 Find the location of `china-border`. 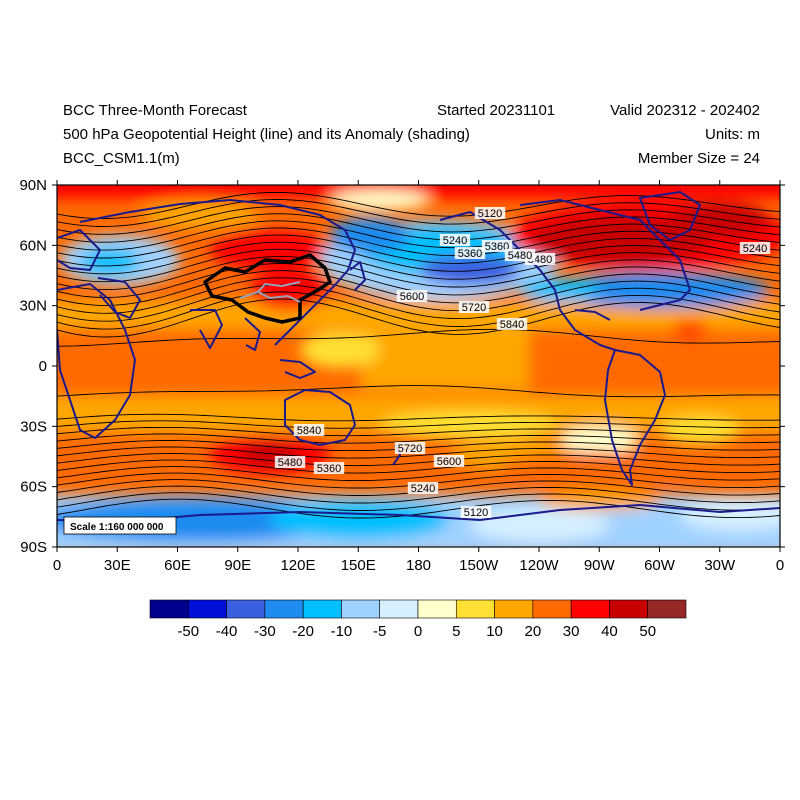

china-border is located at coordinates (267, 288).